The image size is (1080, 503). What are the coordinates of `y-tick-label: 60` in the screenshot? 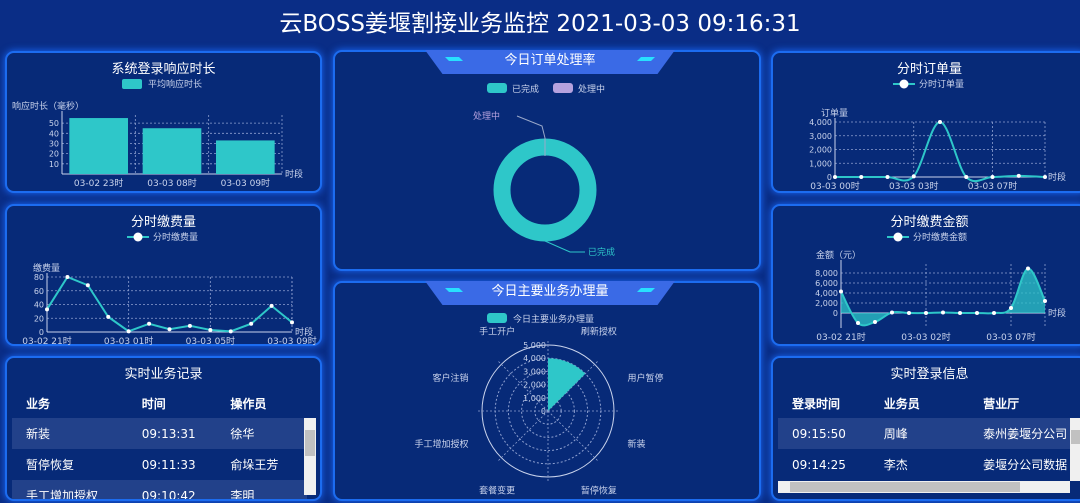 It's located at (39, 291).